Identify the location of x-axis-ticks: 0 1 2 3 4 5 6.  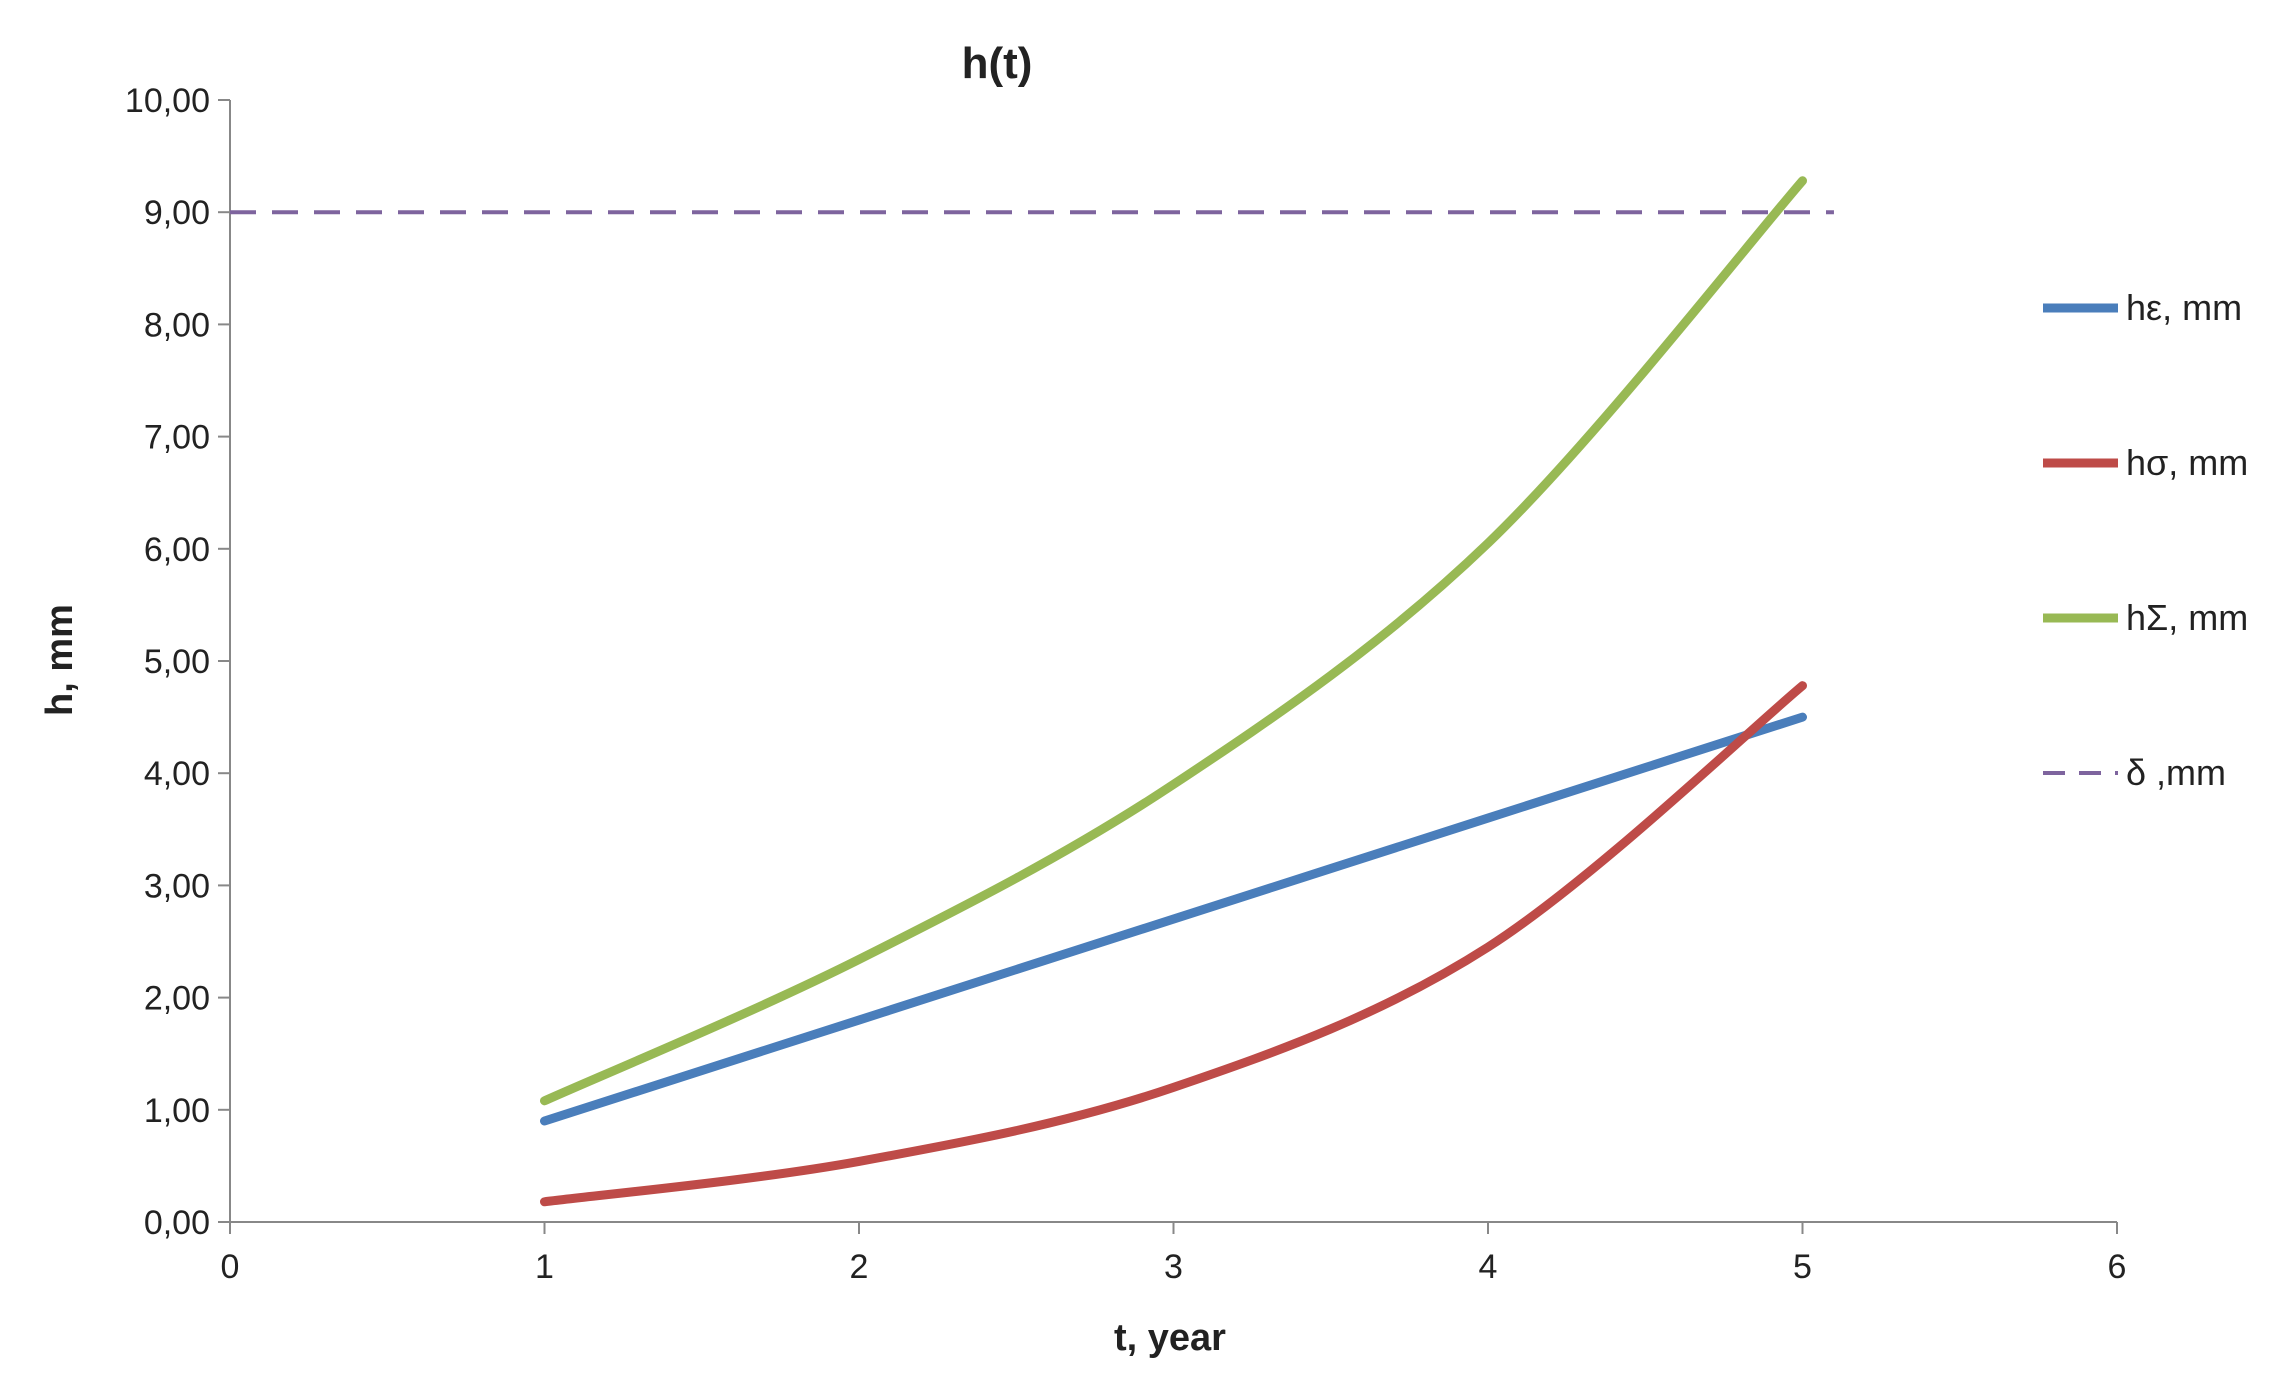
(1174, 1254).